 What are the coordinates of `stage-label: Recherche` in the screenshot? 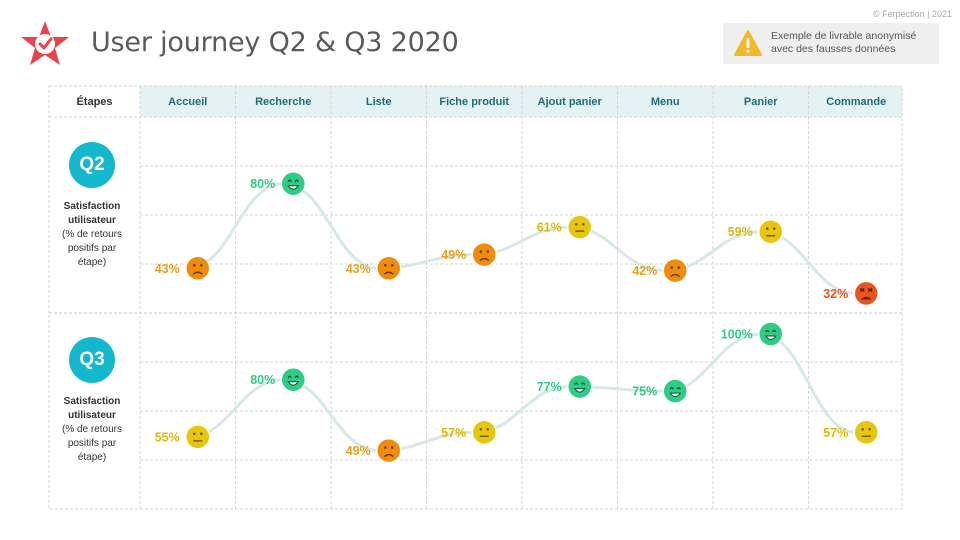 It's located at (283, 102).